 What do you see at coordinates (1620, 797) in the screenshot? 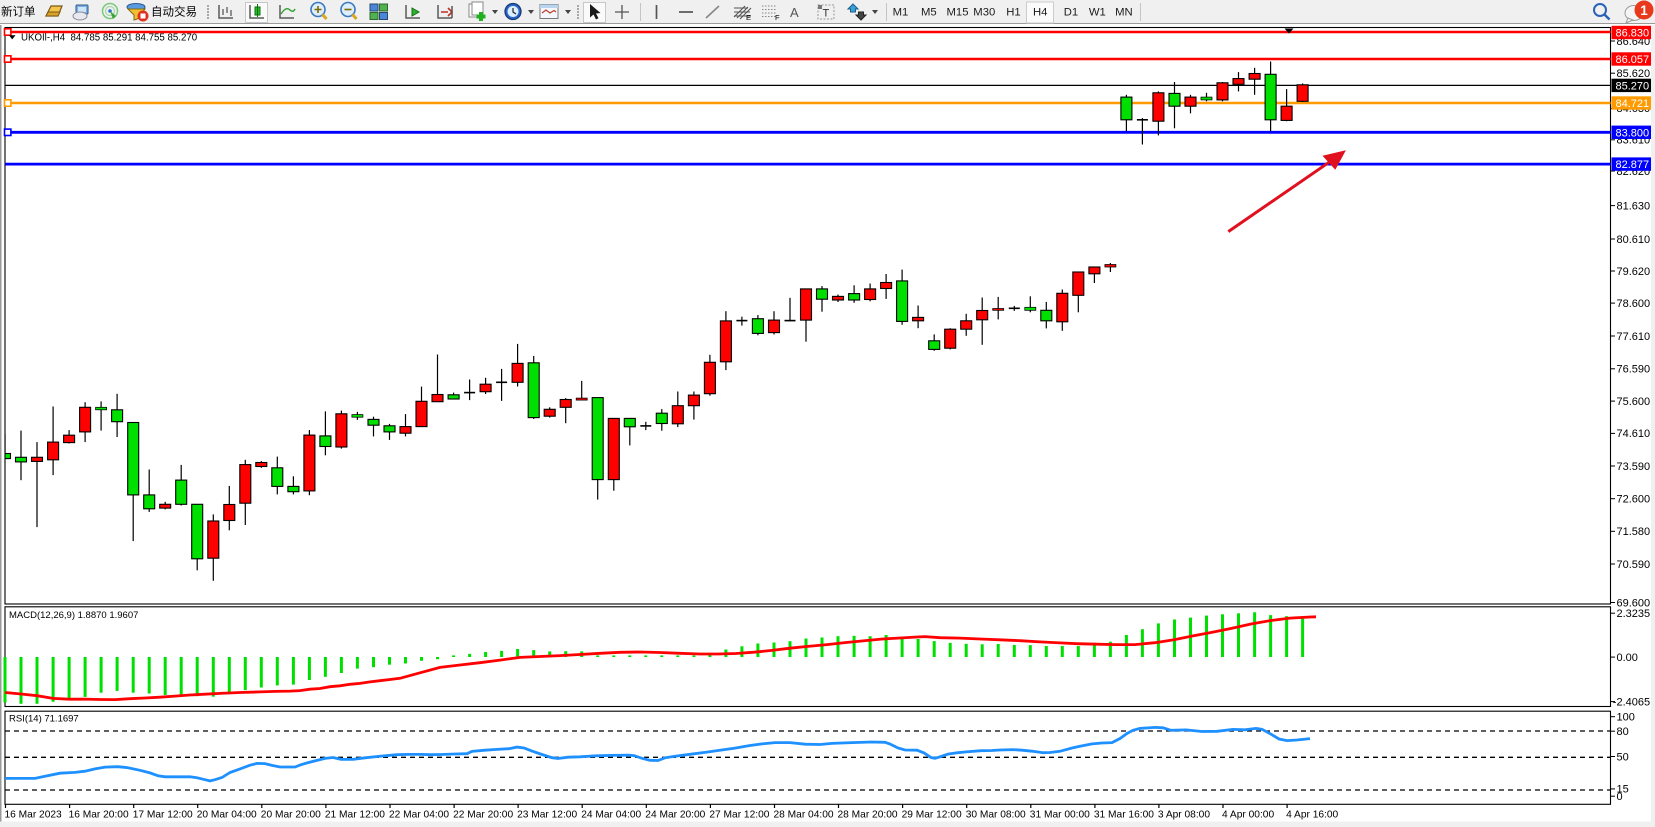
I see `svg-text: 0` at bounding box center [1620, 797].